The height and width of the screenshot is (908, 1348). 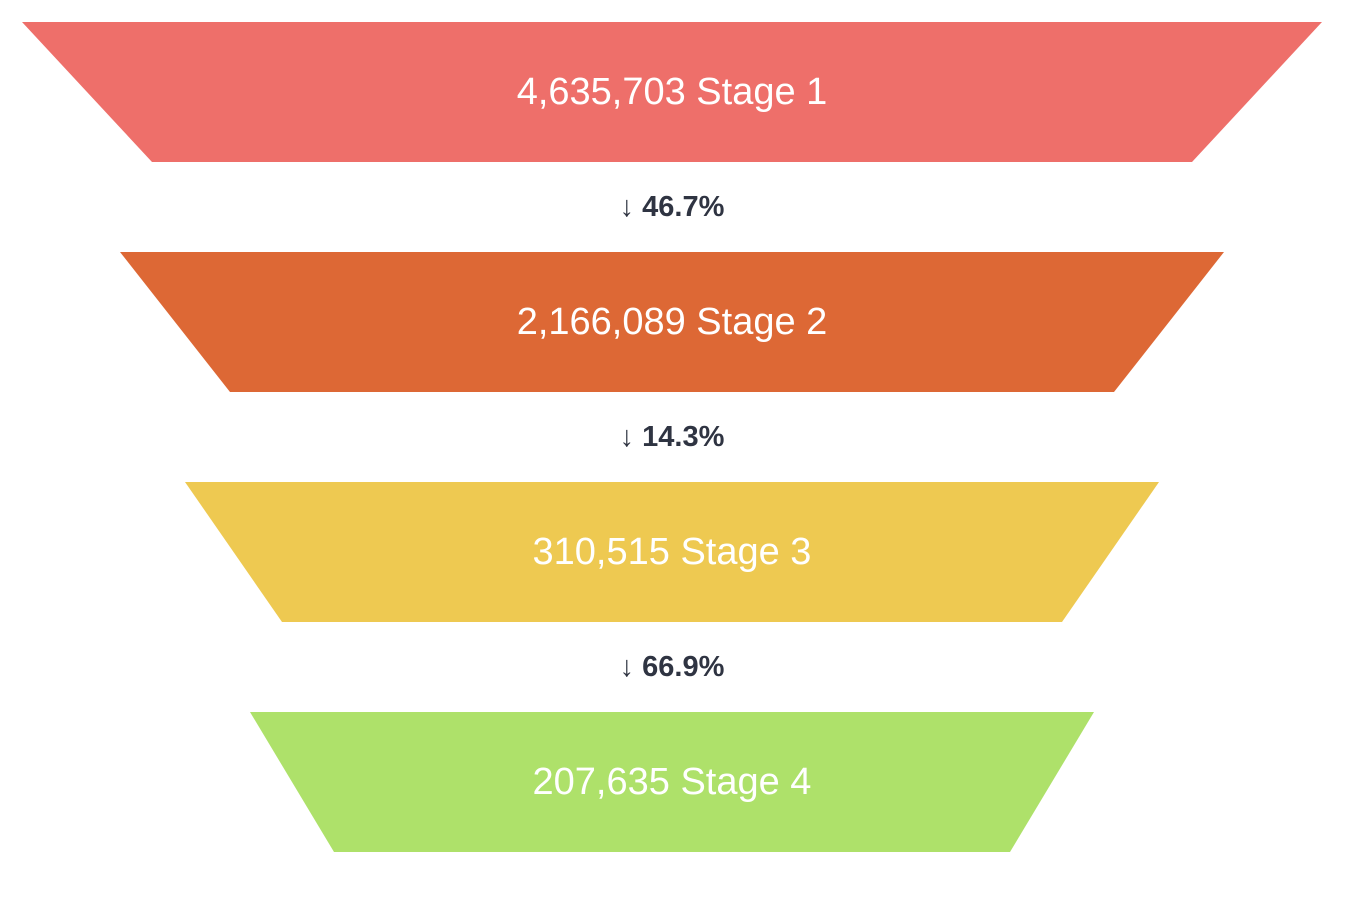 What do you see at coordinates (672, 207) in the screenshot?
I see `conversion-rate-1: ↓ 46.7%` at bounding box center [672, 207].